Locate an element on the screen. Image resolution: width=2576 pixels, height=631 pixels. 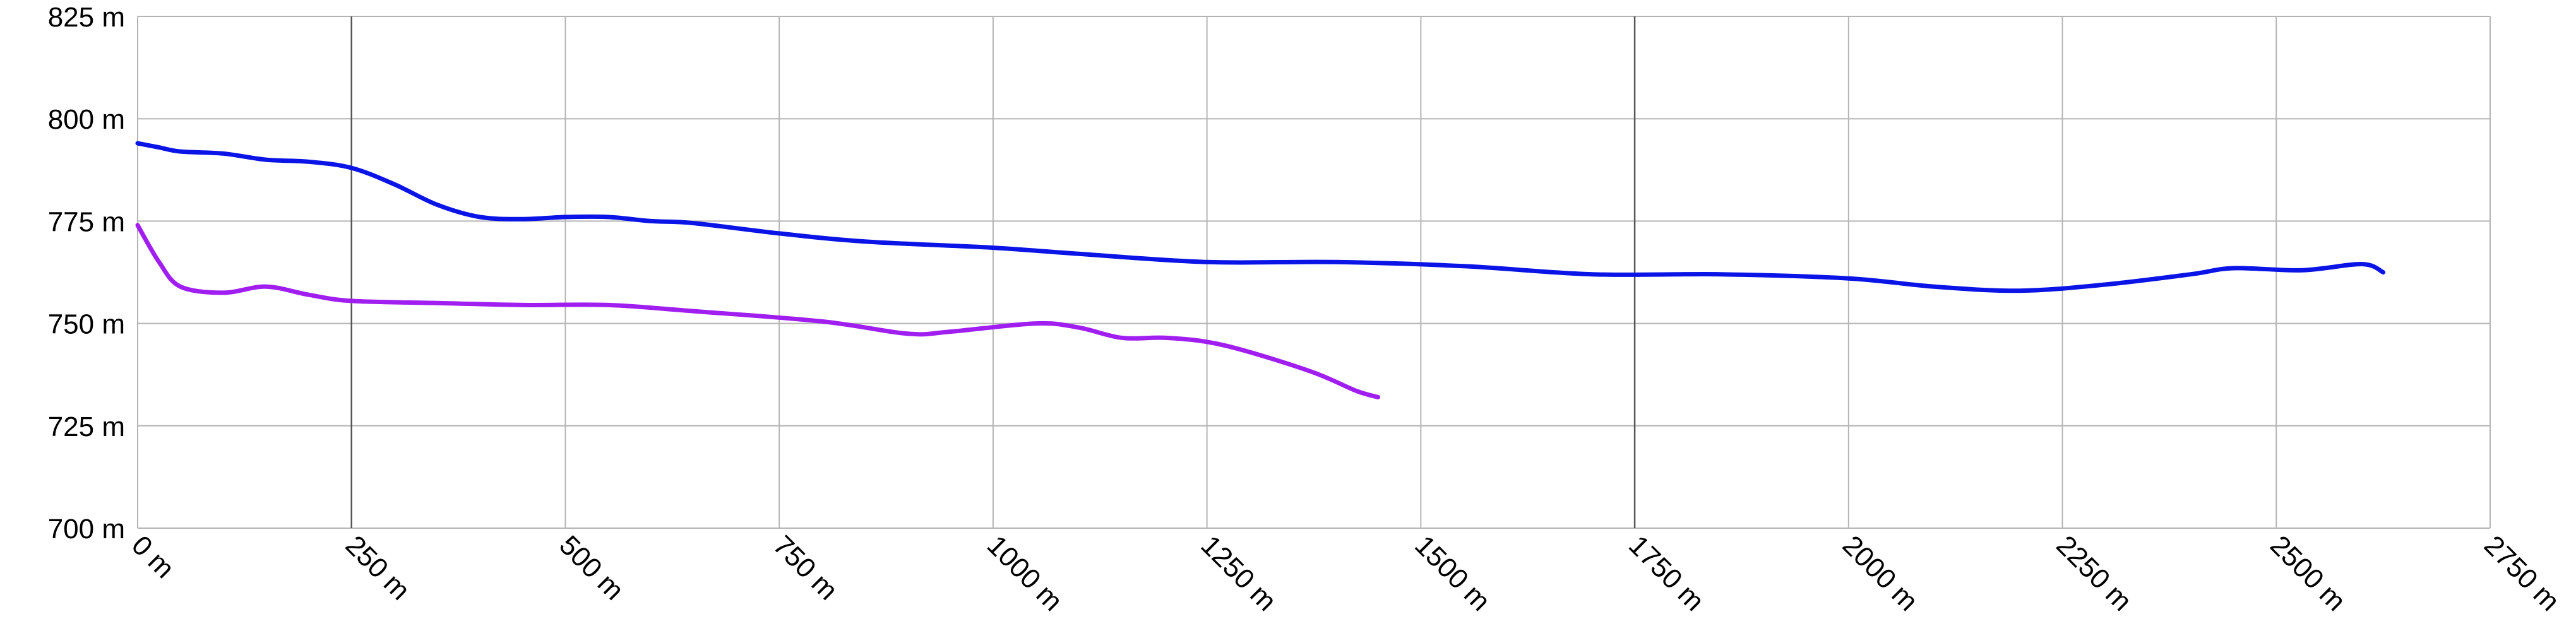
y-tick-label: 800 m is located at coordinates (86, 120).